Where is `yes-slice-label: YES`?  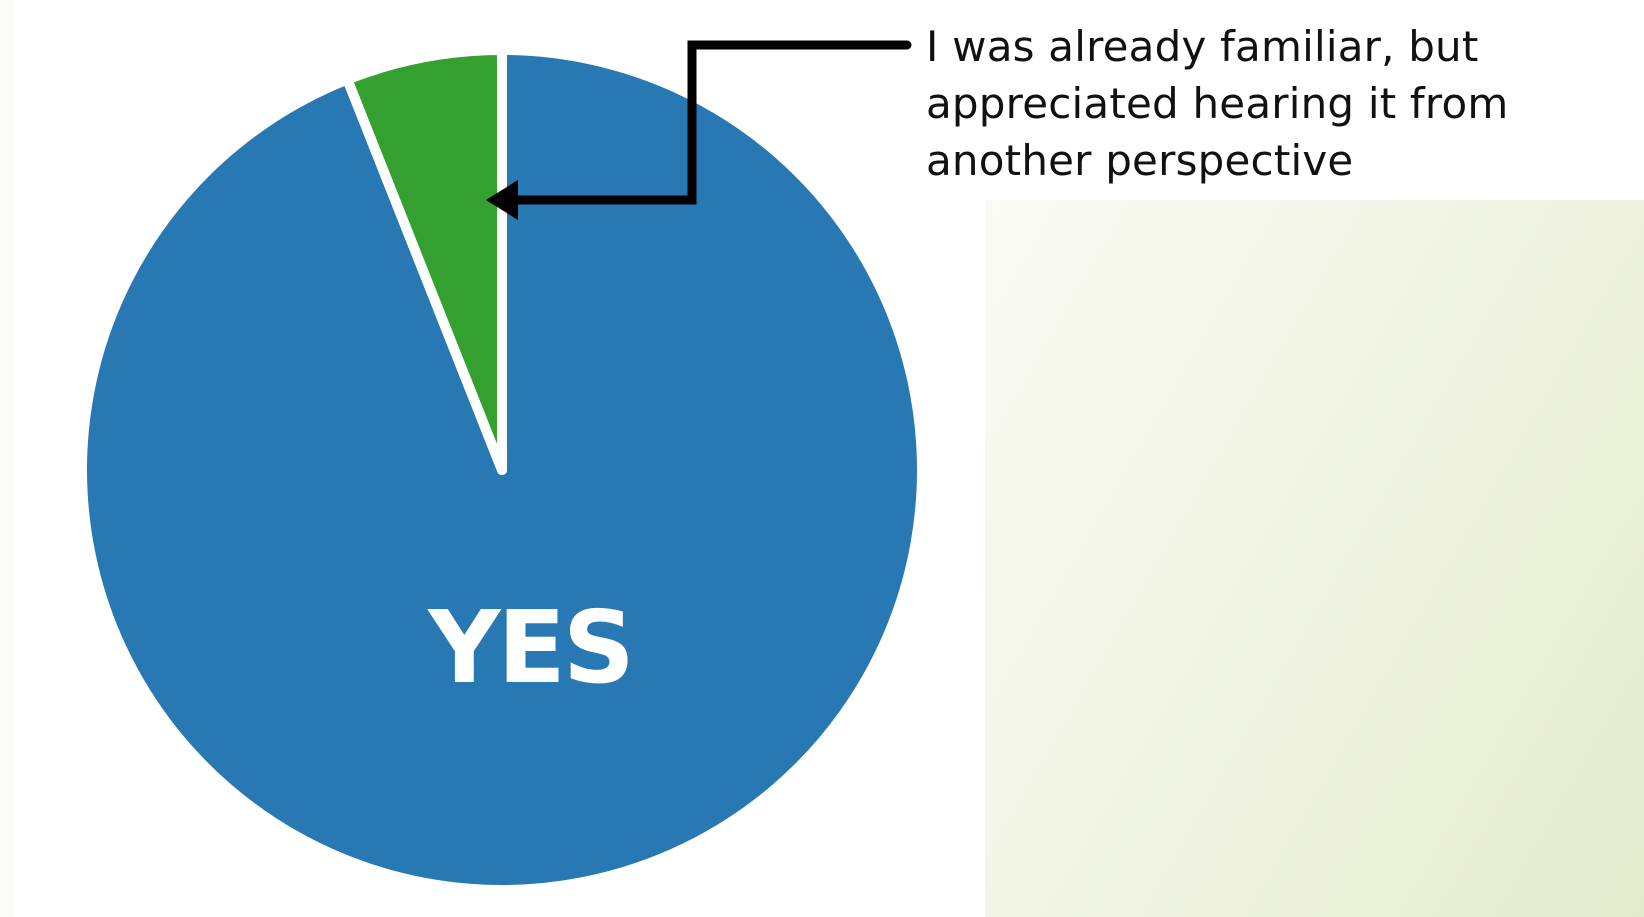
yes-slice-label: YES is located at coordinates (531, 647).